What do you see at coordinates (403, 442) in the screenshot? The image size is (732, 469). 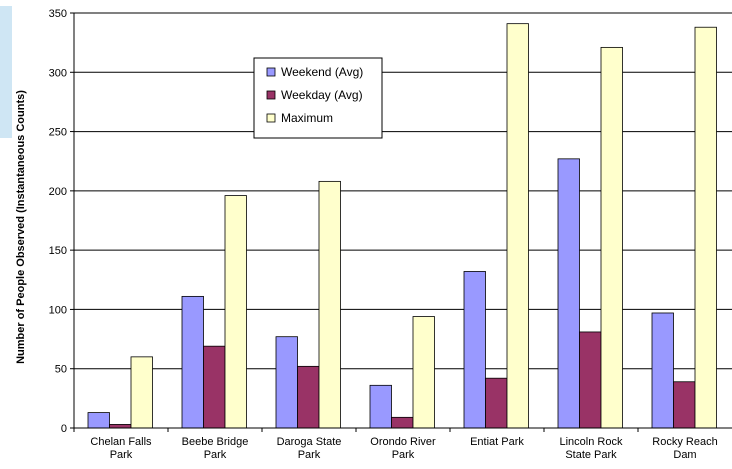 I see `x-category-label-line: Orondo River` at bounding box center [403, 442].